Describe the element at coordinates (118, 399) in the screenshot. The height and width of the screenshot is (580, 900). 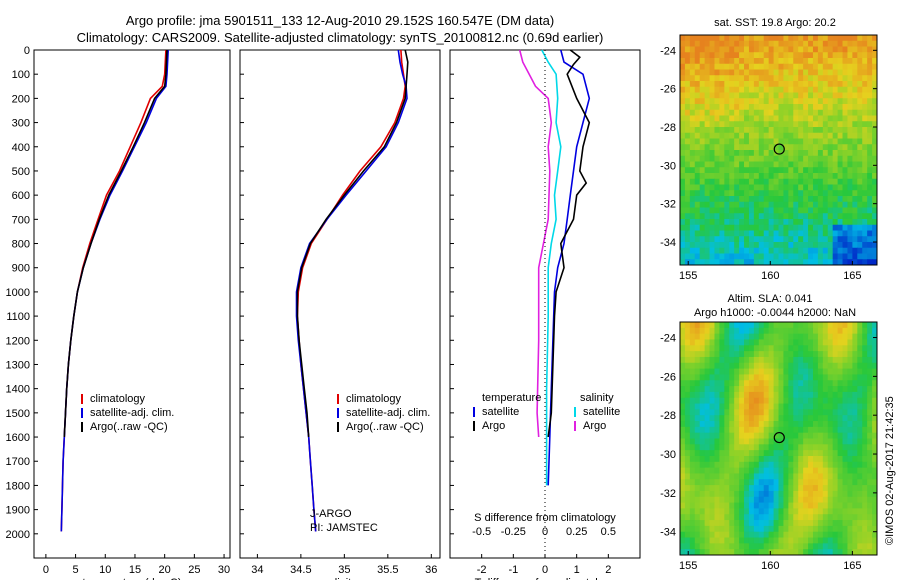
I see `temperature-legend-label: climatology` at that location.